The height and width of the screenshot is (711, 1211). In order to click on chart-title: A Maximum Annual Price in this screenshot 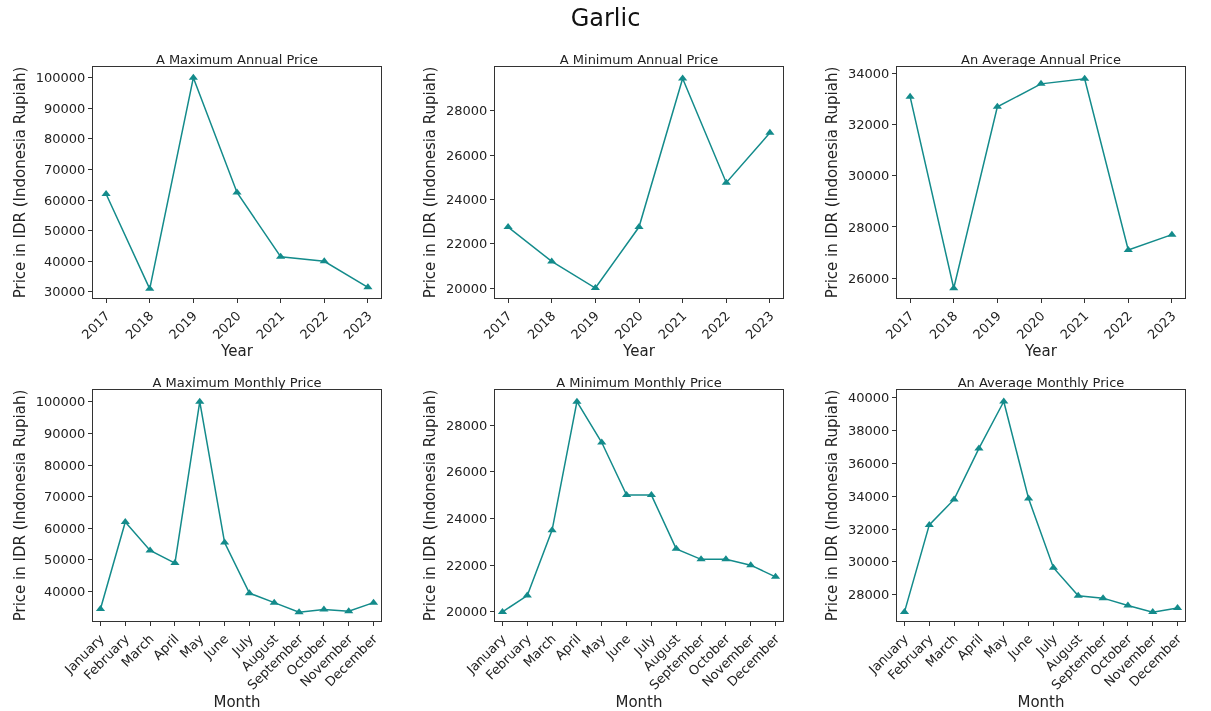, I will do `click(237, 59)`.